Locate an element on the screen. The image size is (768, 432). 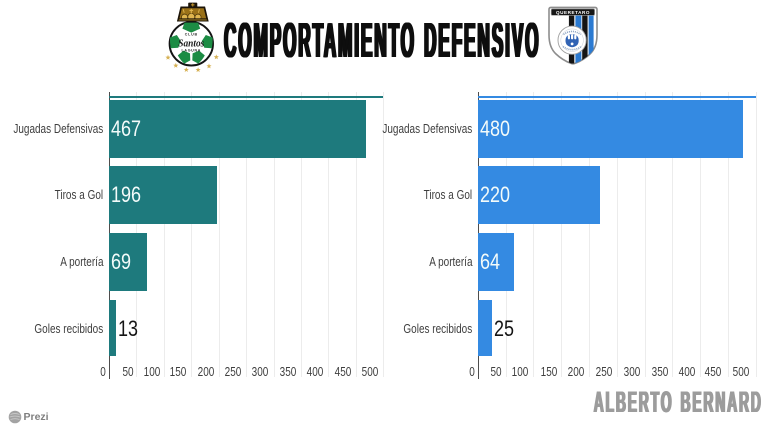
svg-text: QUERETARO is located at coordinates (573, 12).